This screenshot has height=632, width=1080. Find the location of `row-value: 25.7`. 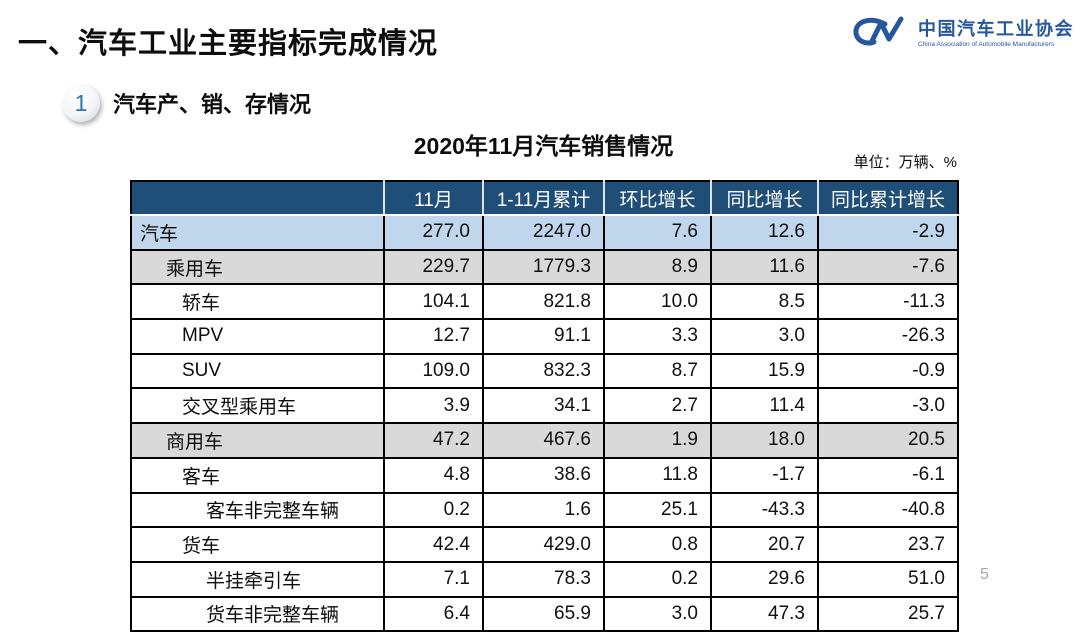

row-value: 25.7 is located at coordinates (888, 613).